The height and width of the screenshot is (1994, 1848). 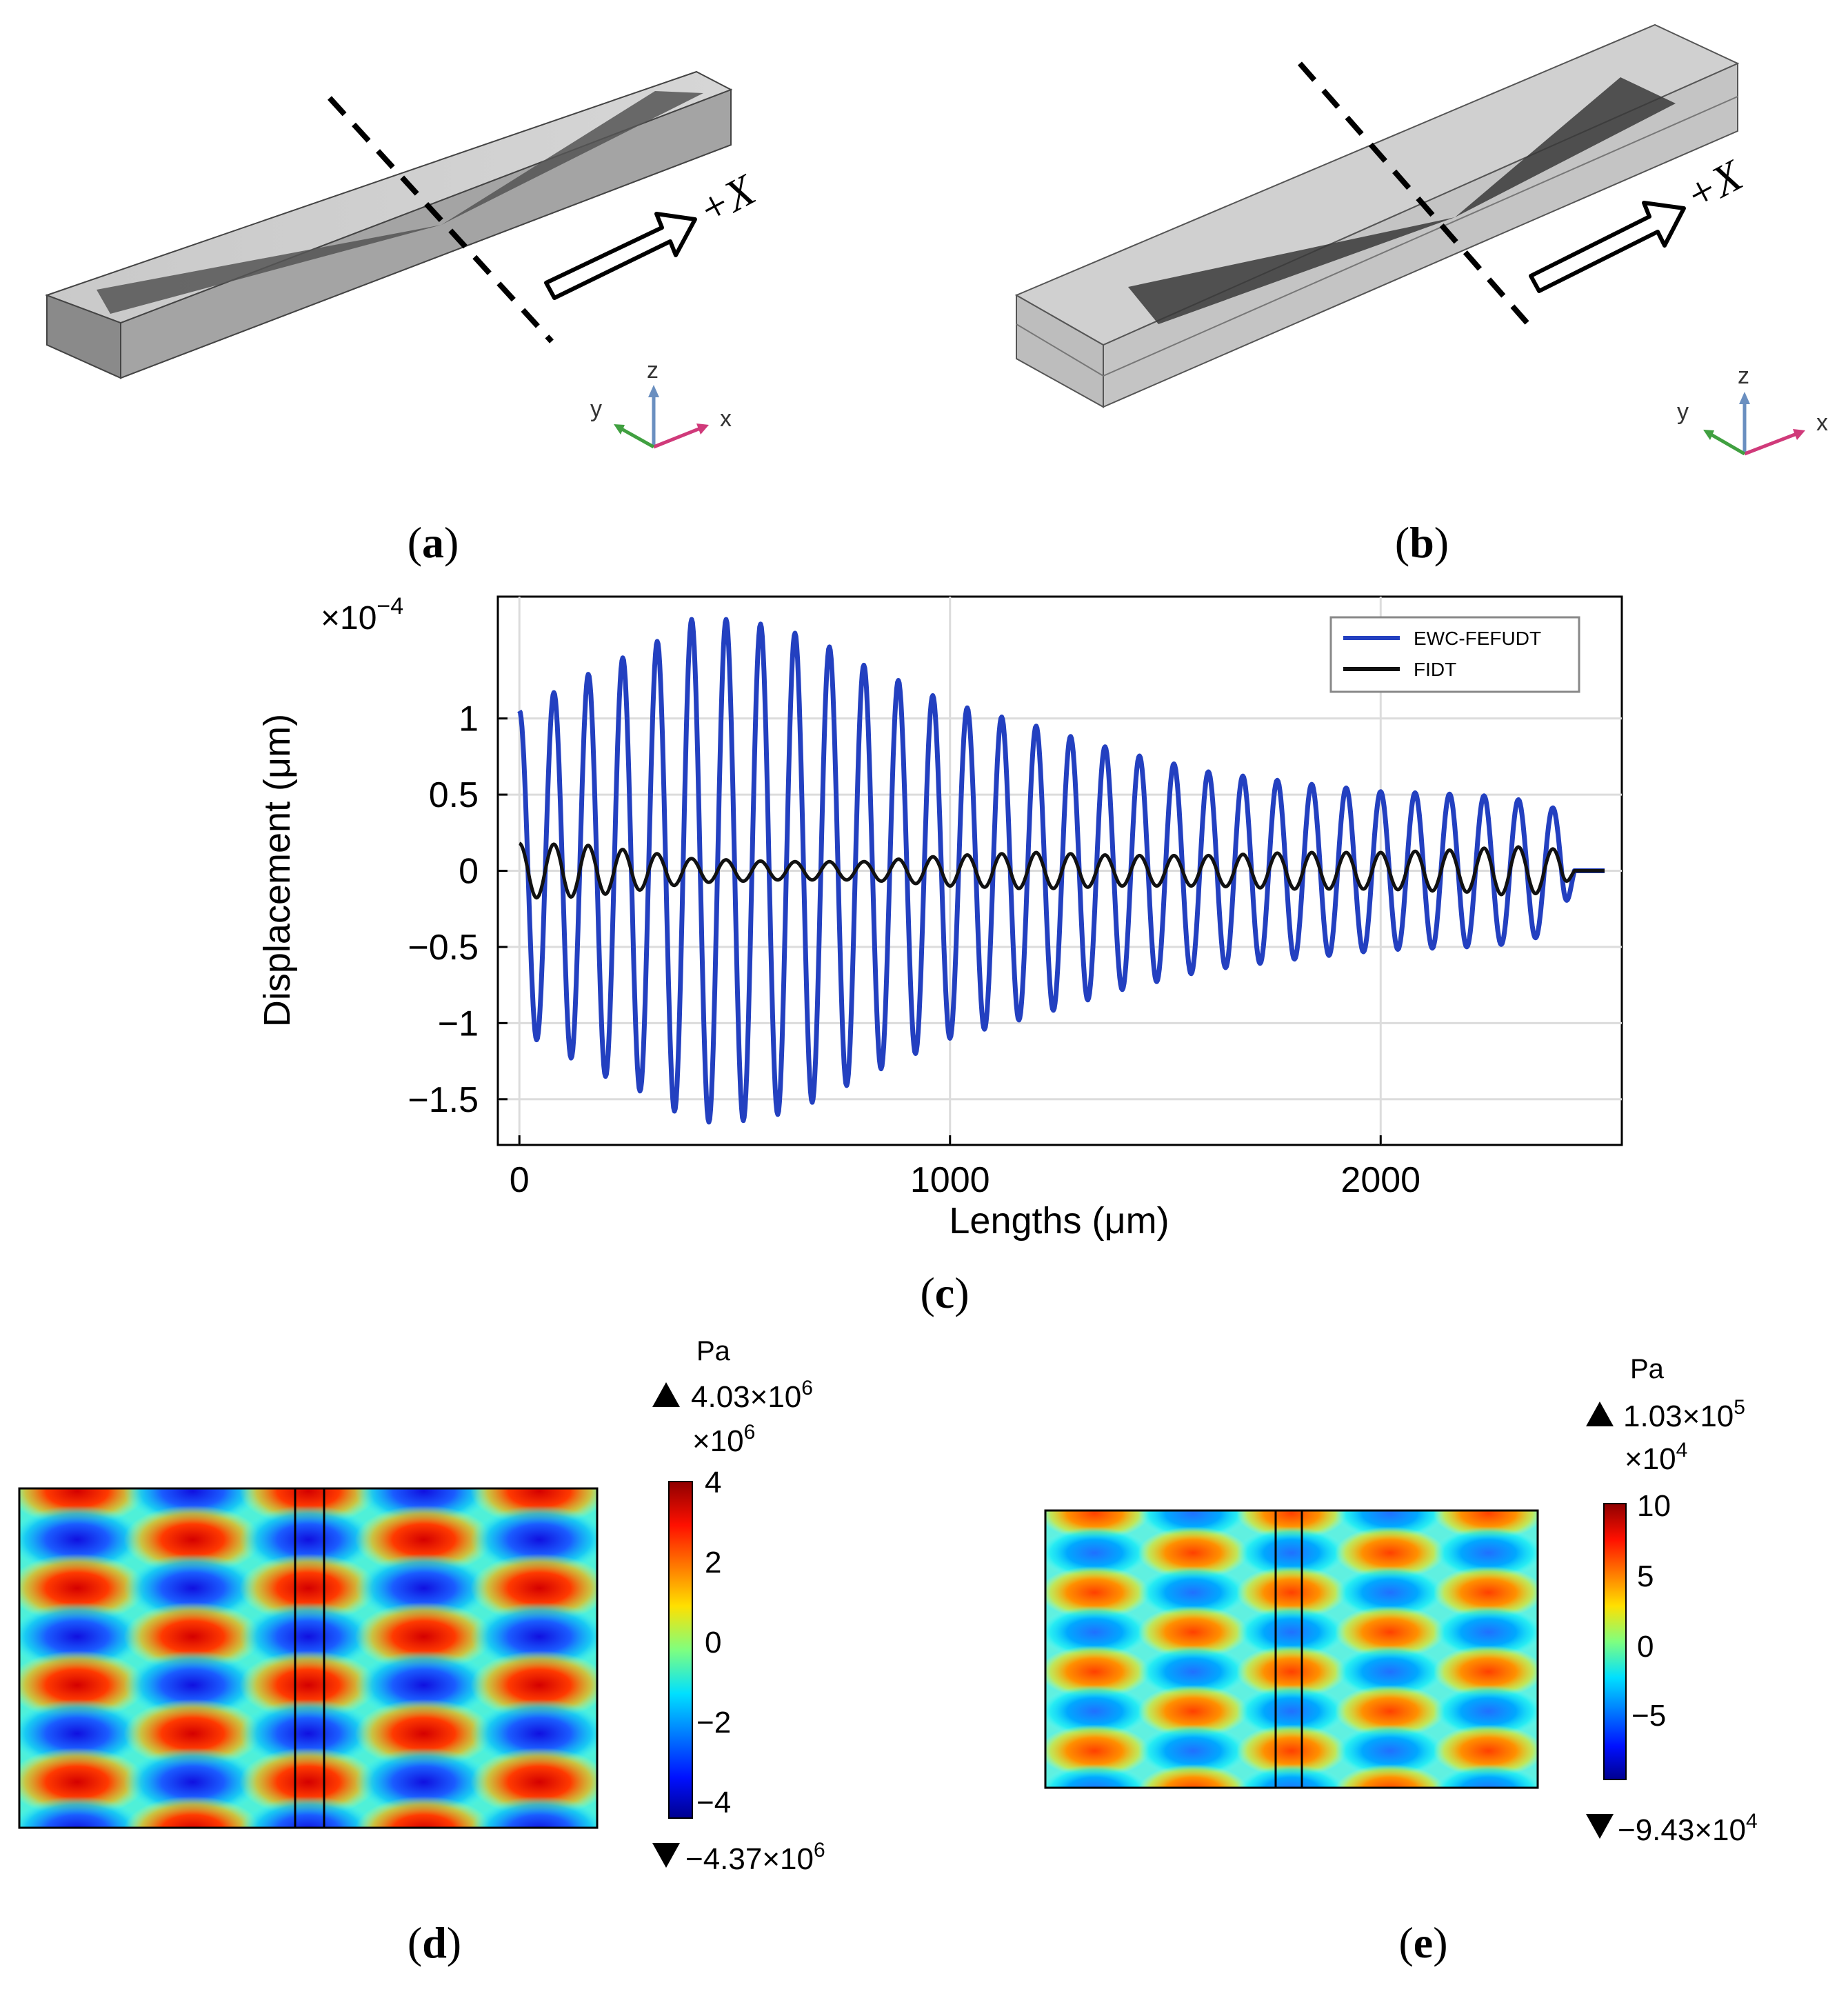 What do you see at coordinates (713, 1802) in the screenshot?
I see `panel-d-tick-4: −4` at bounding box center [713, 1802].